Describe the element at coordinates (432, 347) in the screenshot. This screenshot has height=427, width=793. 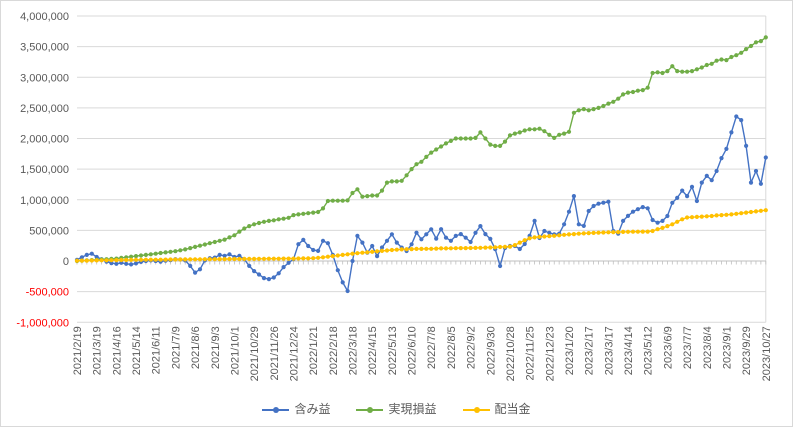
I see `x-axis-label: 2022/7/8` at that location.